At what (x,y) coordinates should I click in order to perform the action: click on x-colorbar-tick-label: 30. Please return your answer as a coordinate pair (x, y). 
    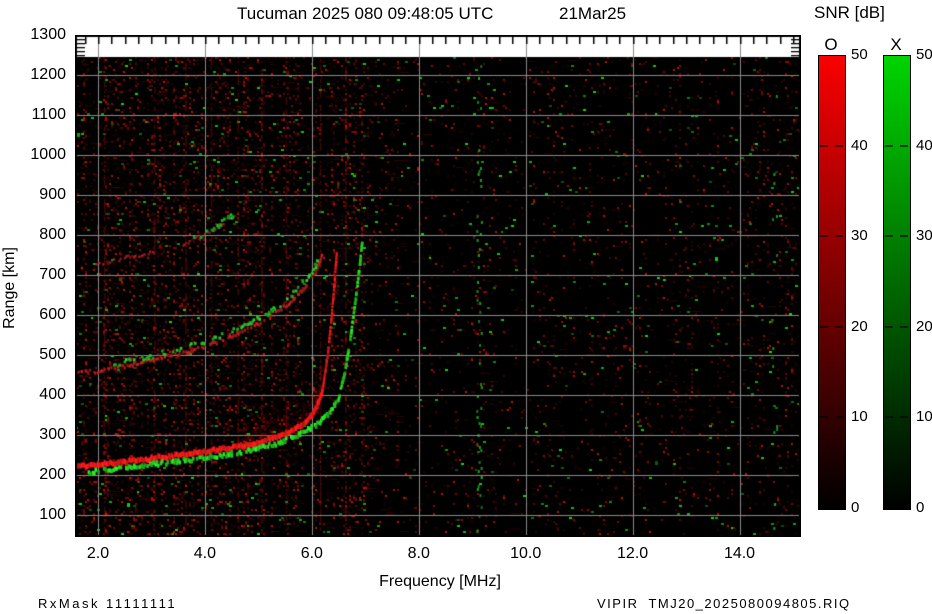
    Looking at the image, I should click on (924, 236).